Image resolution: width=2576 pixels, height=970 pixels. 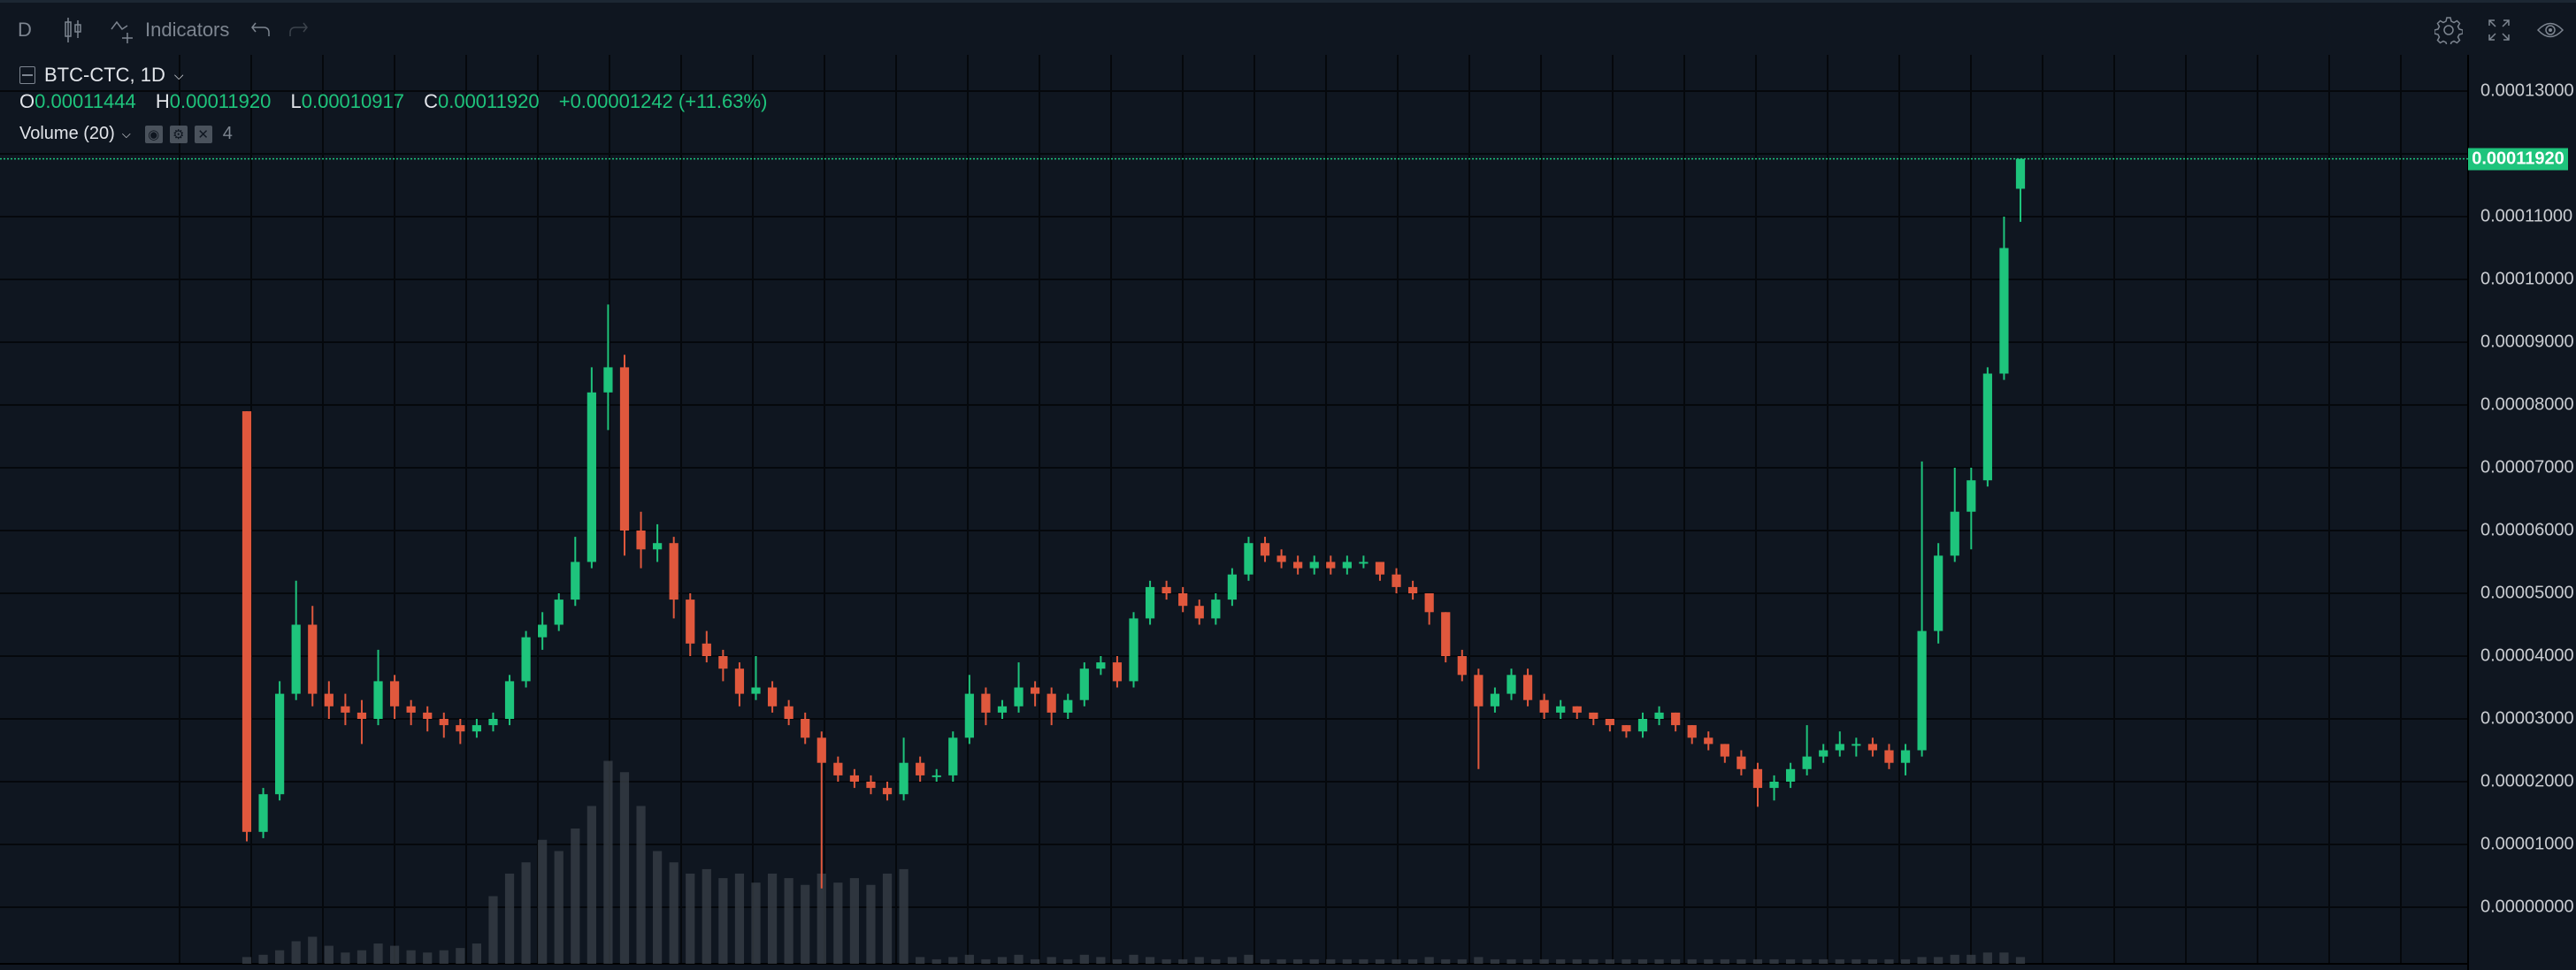 What do you see at coordinates (27, 101) in the screenshot?
I see `open-key: O` at bounding box center [27, 101].